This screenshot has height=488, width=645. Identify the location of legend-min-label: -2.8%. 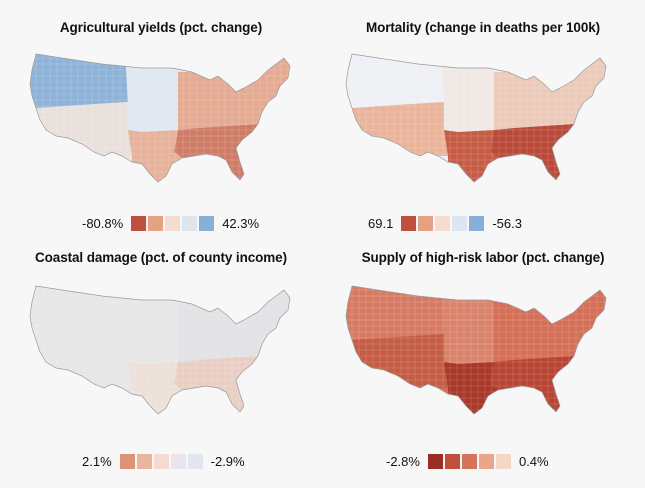
(403, 461).